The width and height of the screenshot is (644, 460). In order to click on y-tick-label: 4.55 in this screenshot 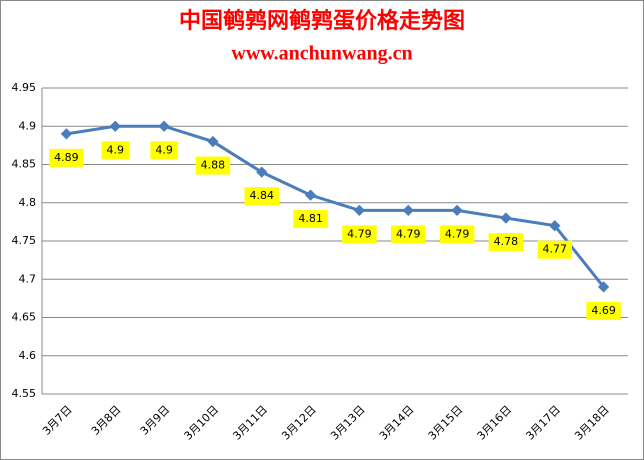, I will do `click(24, 393)`.